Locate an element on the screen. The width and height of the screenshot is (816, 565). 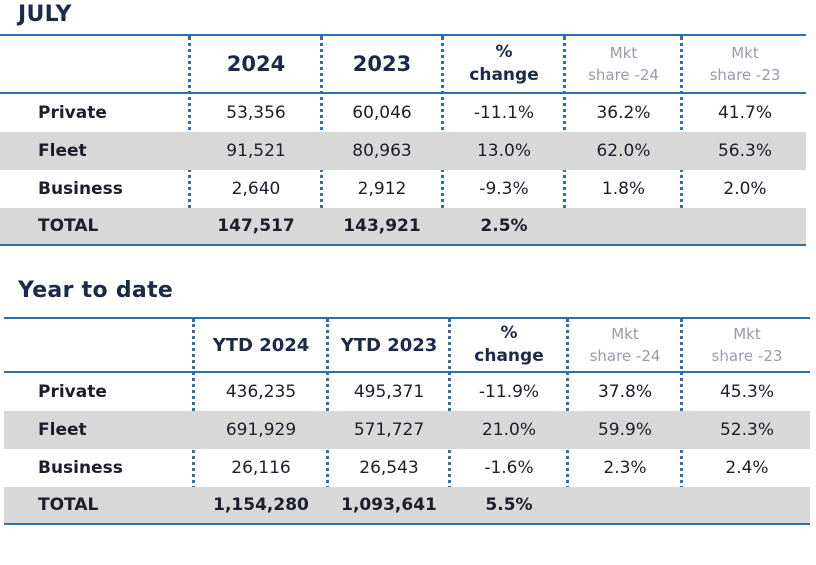
col-ytd2023-header: YTD 2023 is located at coordinates (389, 345).